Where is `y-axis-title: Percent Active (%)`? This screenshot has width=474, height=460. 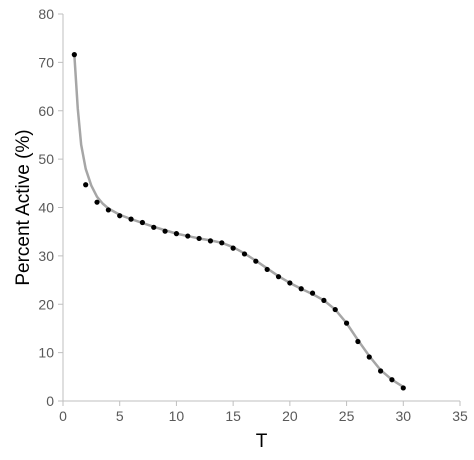 y-axis-title: Percent Active (%) is located at coordinates (23, 207).